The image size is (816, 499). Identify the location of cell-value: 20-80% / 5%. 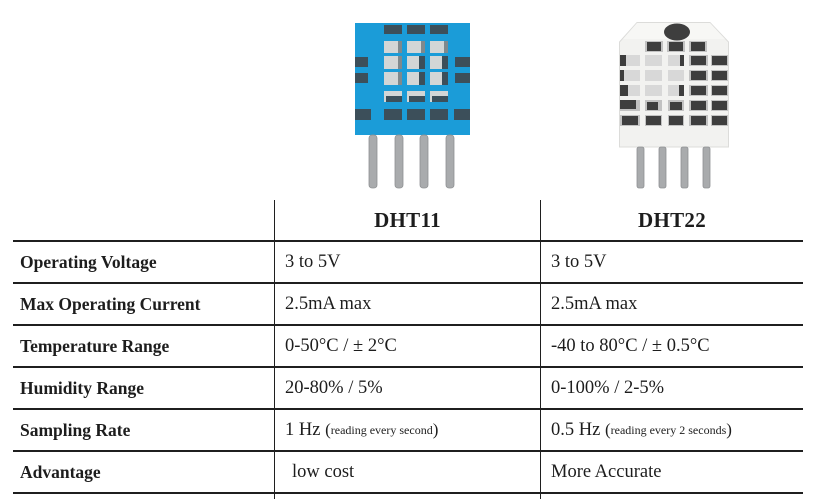
(334, 387).